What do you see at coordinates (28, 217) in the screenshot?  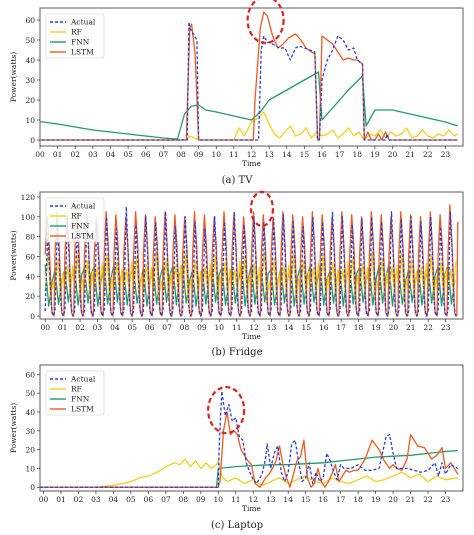 I see `y-tick-label: 100` at bounding box center [28, 217].